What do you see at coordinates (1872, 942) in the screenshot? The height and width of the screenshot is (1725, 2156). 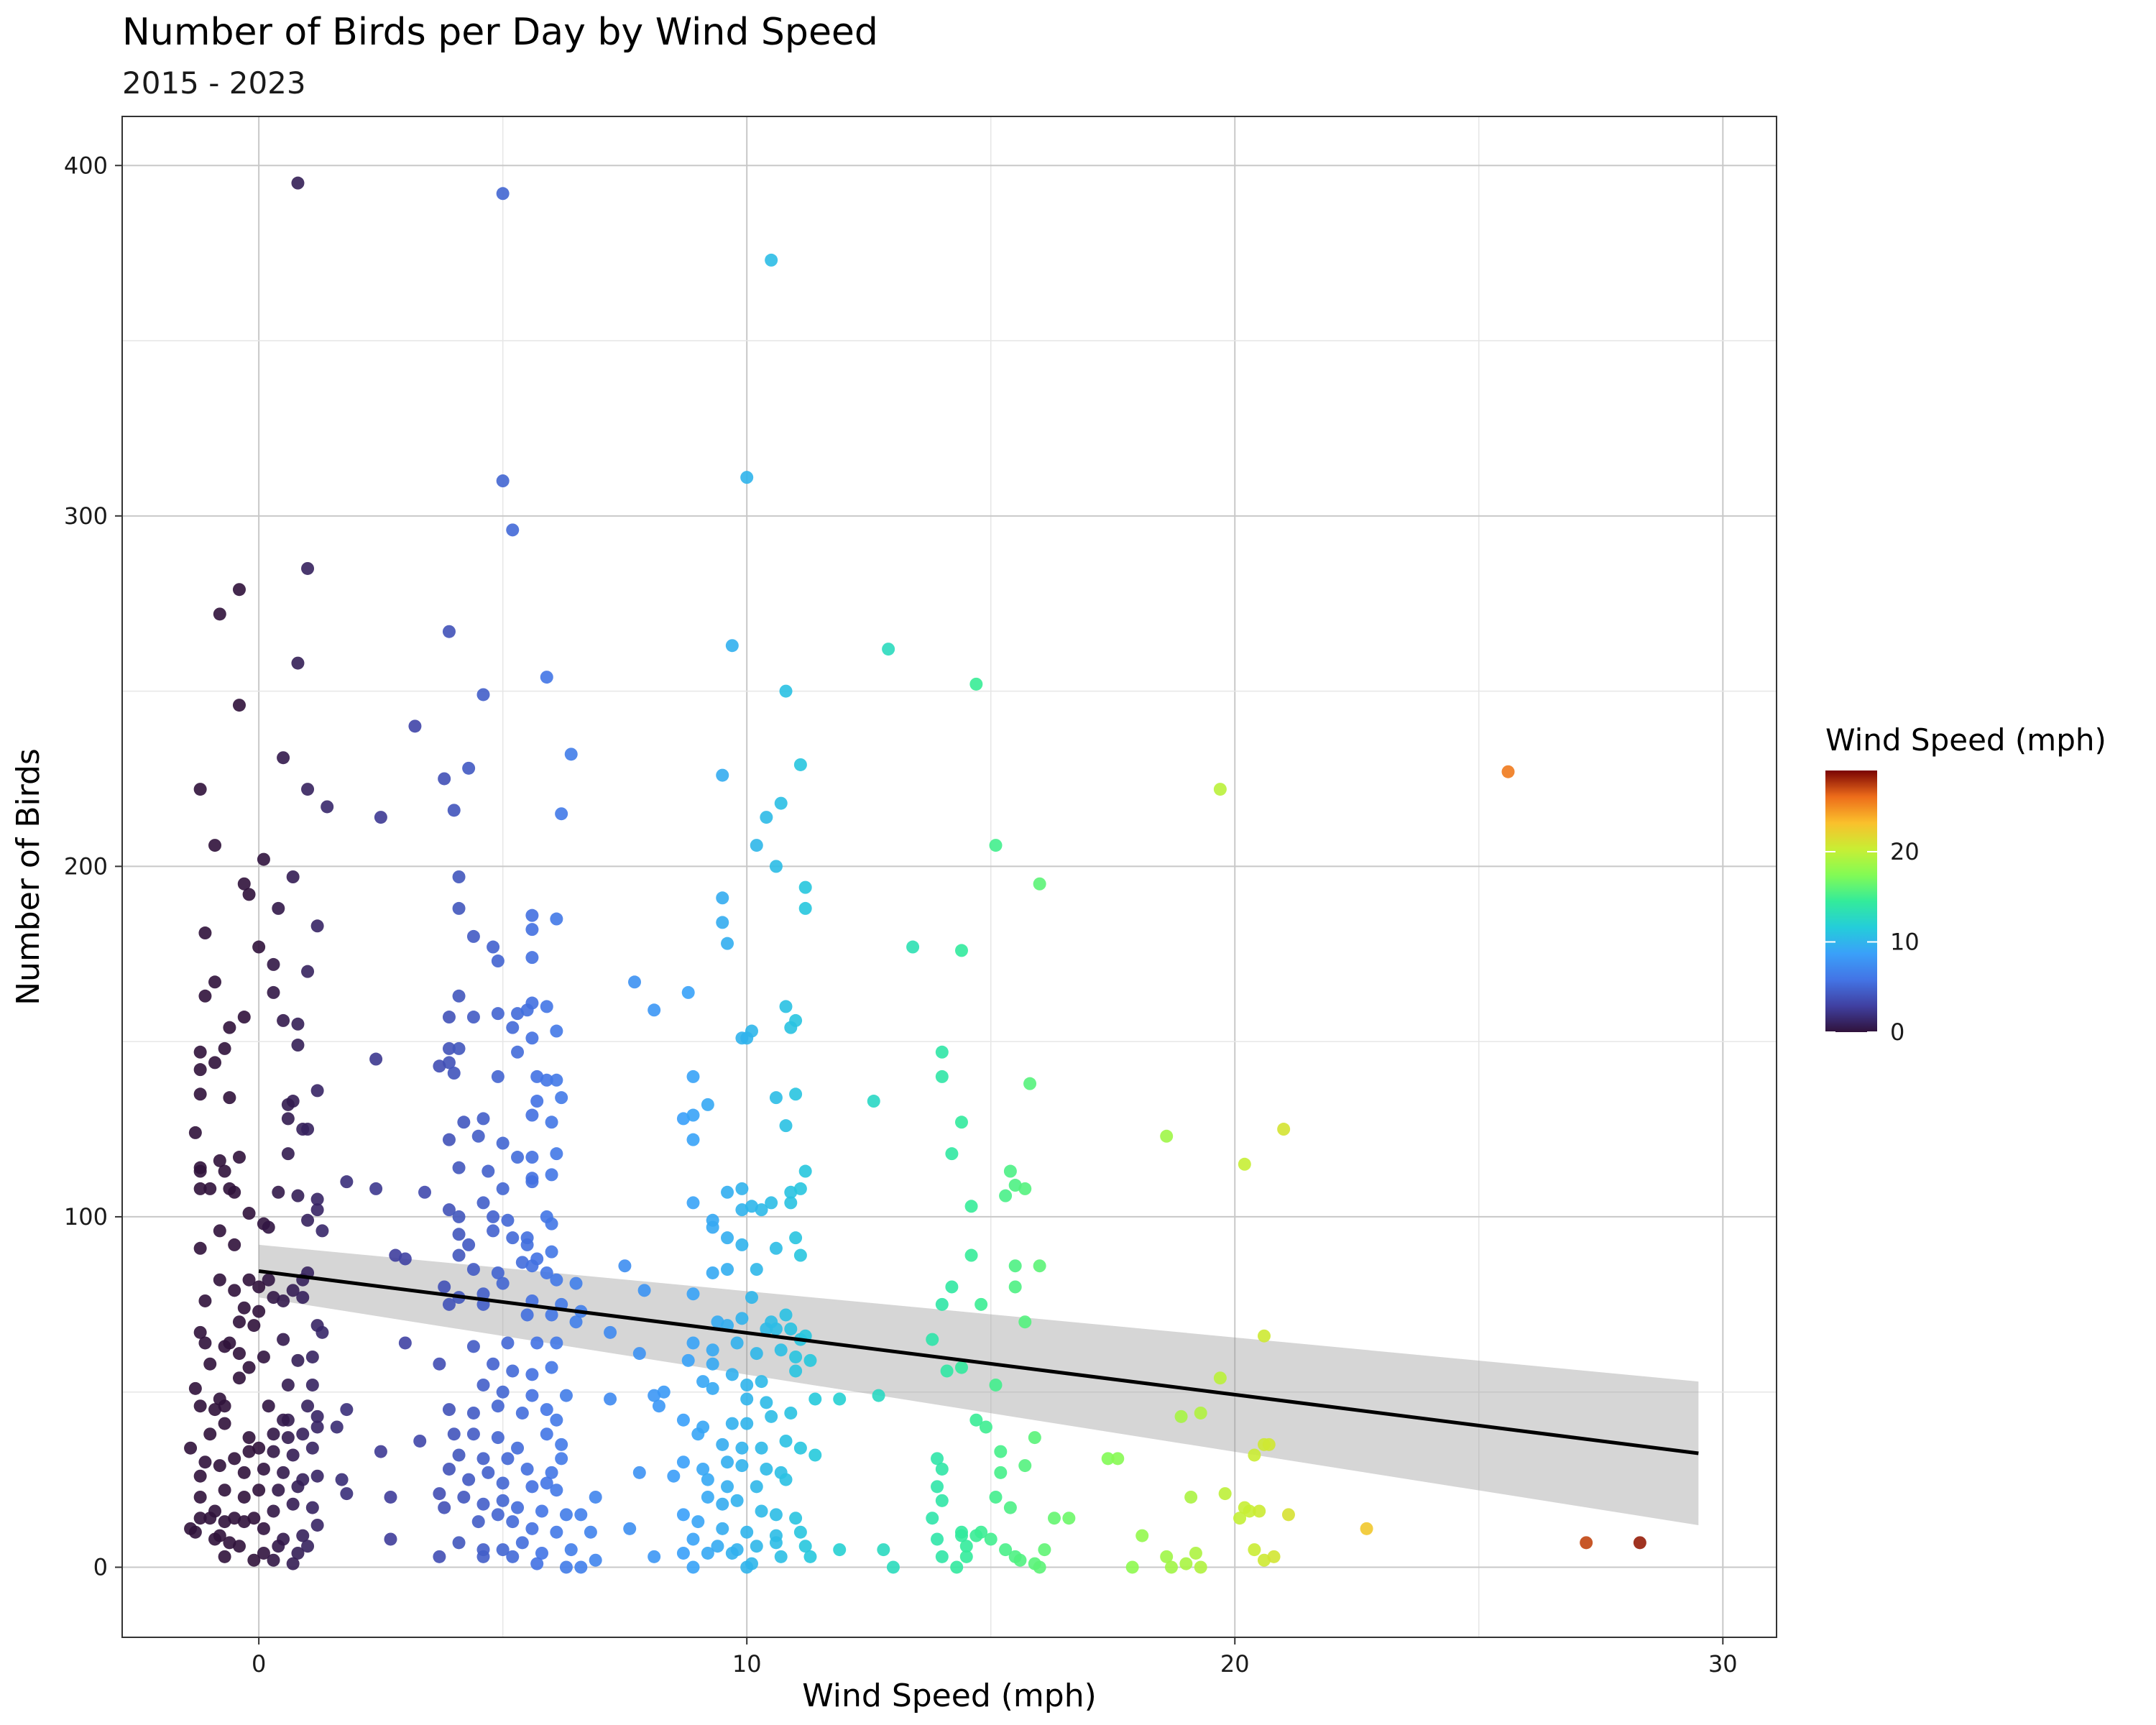 I see `legend-ticks: 0 10 20` at bounding box center [1872, 942].